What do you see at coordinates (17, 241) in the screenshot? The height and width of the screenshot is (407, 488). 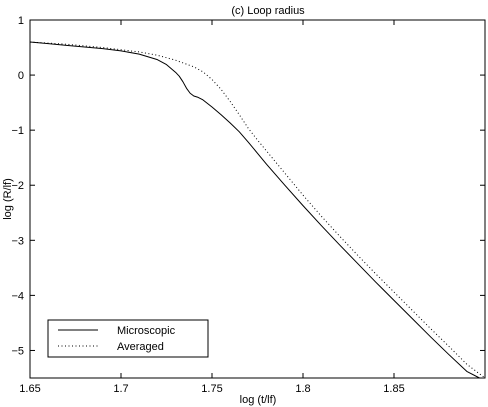 I see `y-tick-label: −3` at bounding box center [17, 241].